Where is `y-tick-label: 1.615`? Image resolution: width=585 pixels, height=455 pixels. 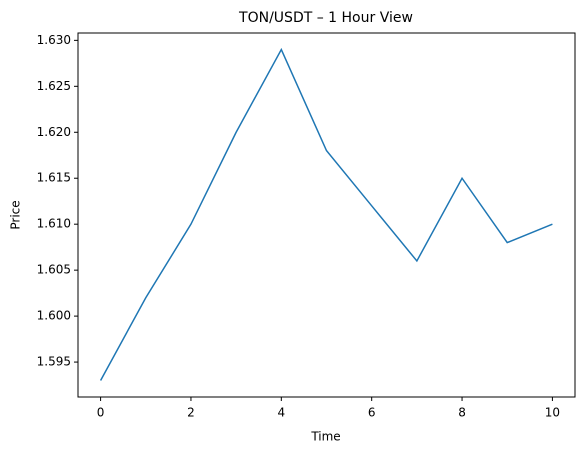 y-tick-label: 1.615 is located at coordinates (54, 178).